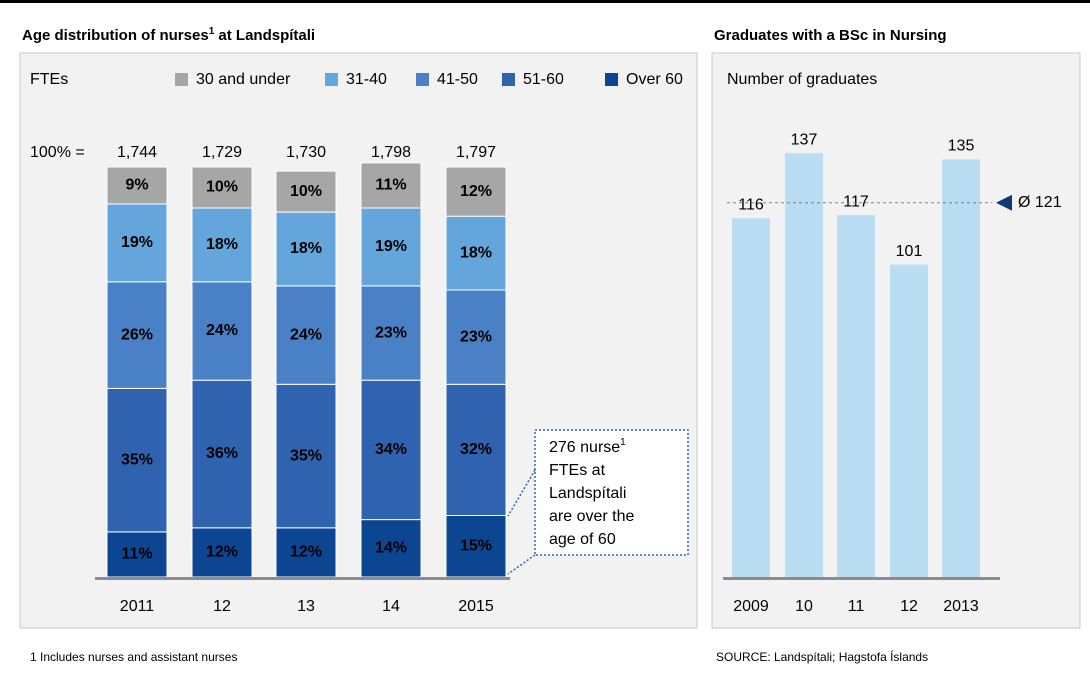 The height and width of the screenshot is (677, 1090). I want to click on data-label: 135, so click(961, 146).